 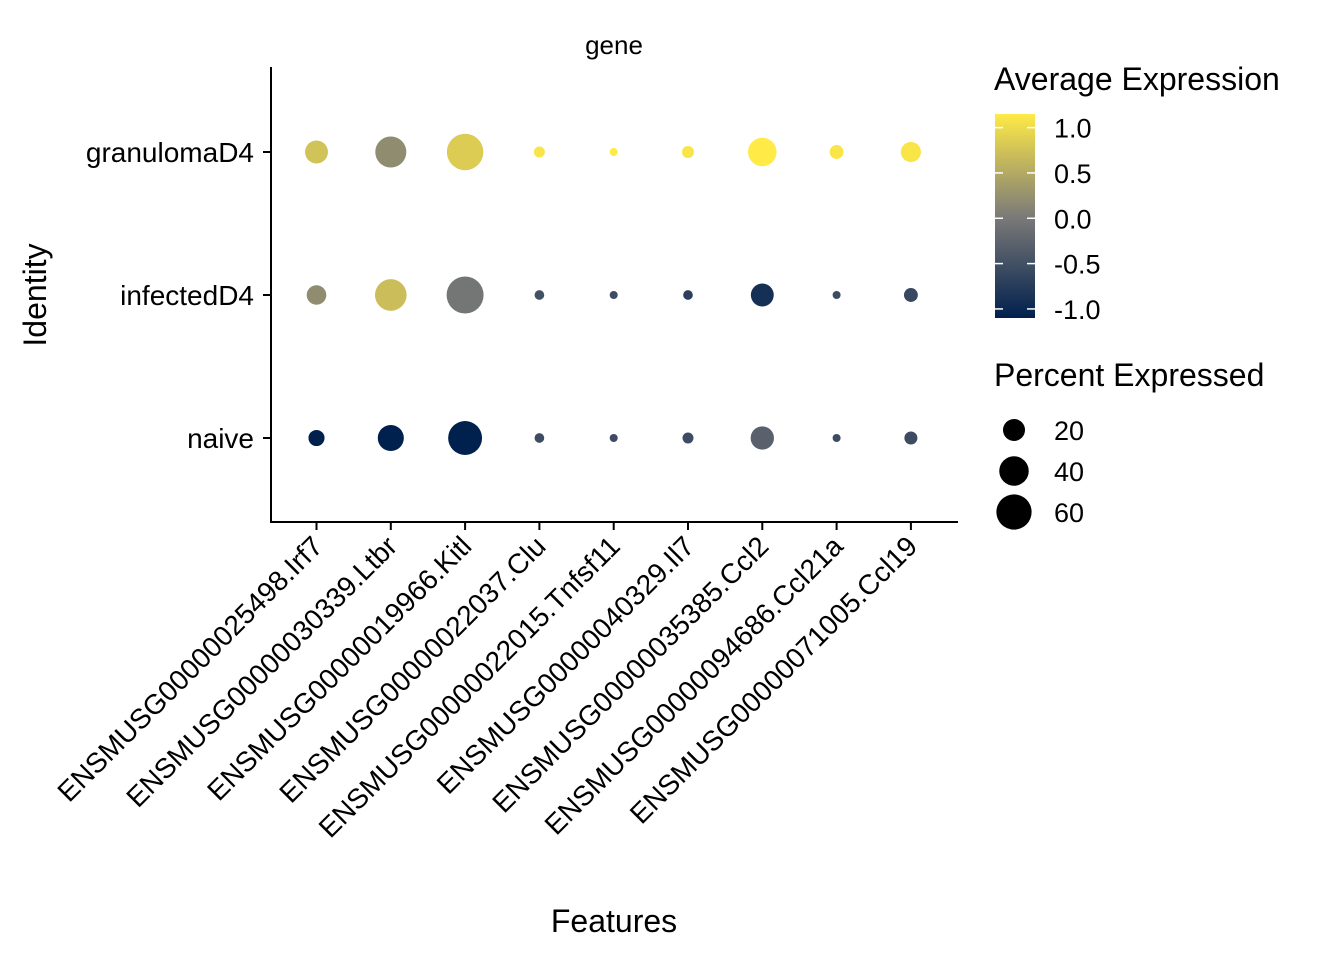 I want to click on y-tick-label: naive, so click(x=220, y=438).